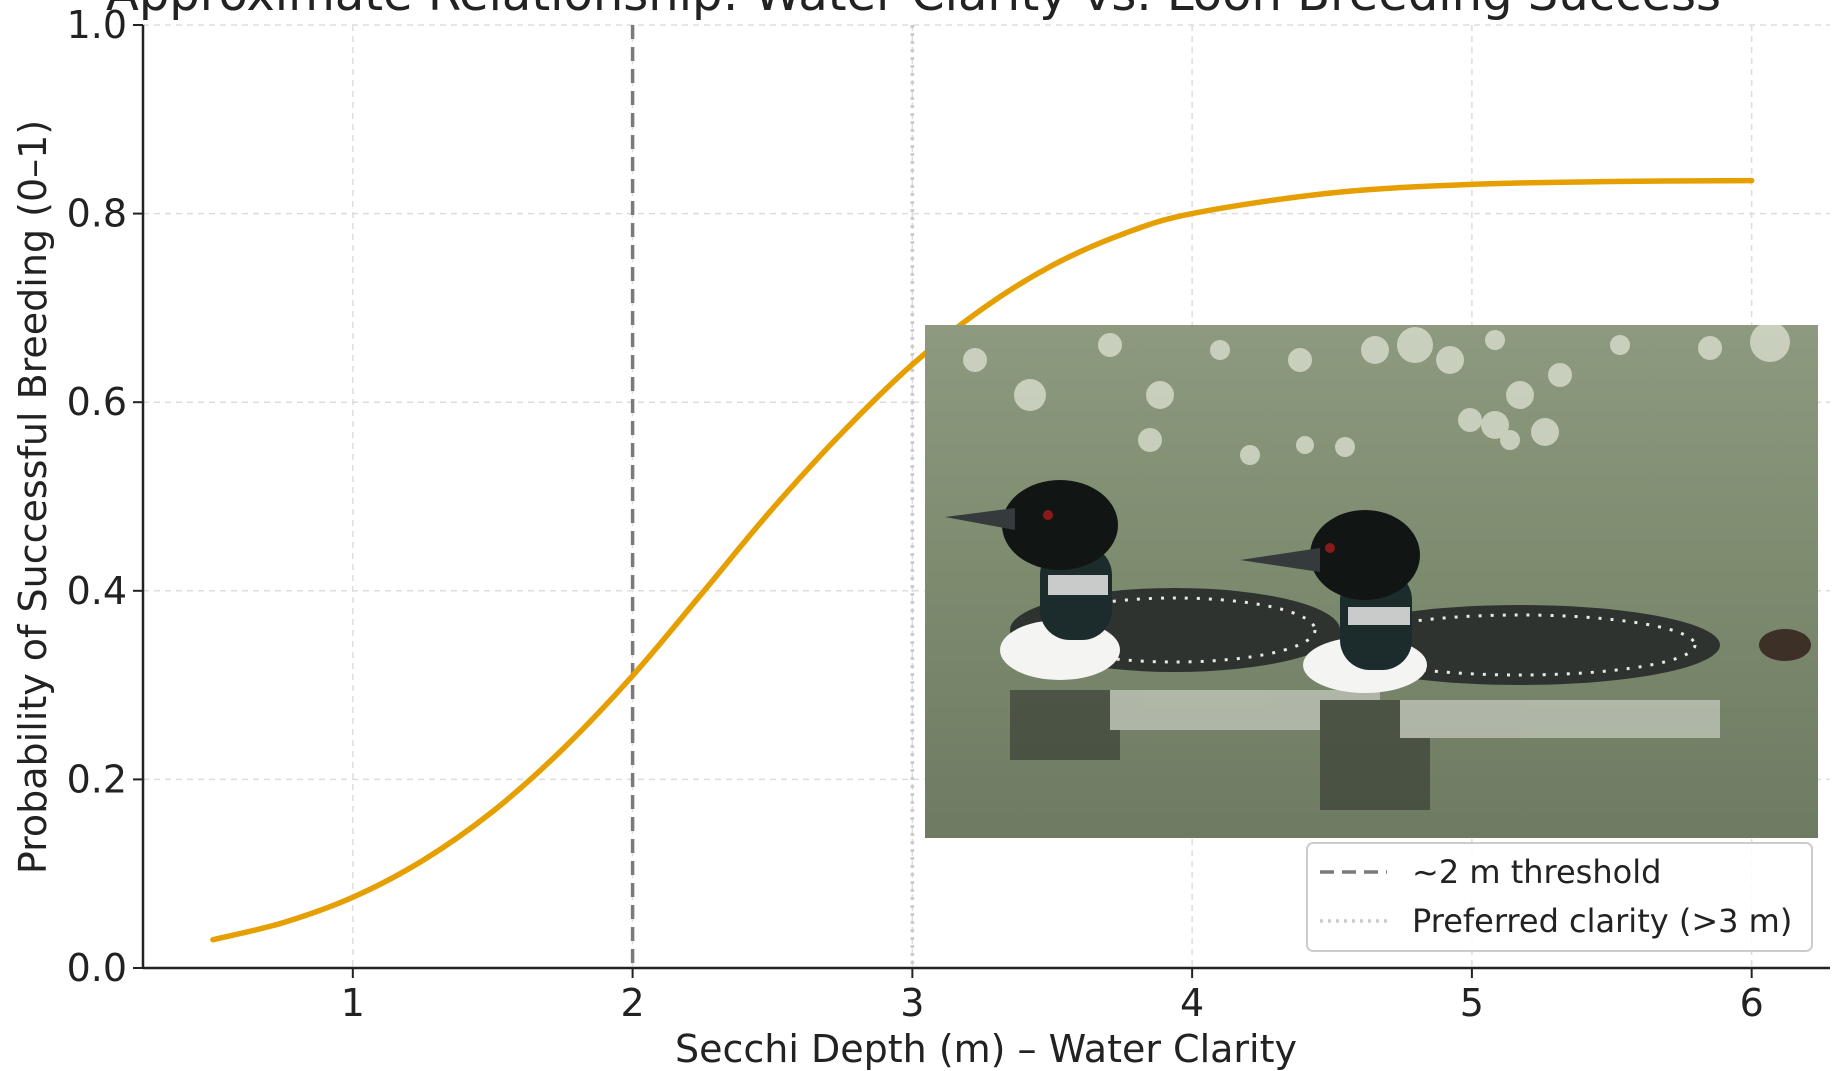 The width and height of the screenshot is (1847, 1071). What do you see at coordinates (772, 496) in the screenshot?
I see `reference-lines` at bounding box center [772, 496].